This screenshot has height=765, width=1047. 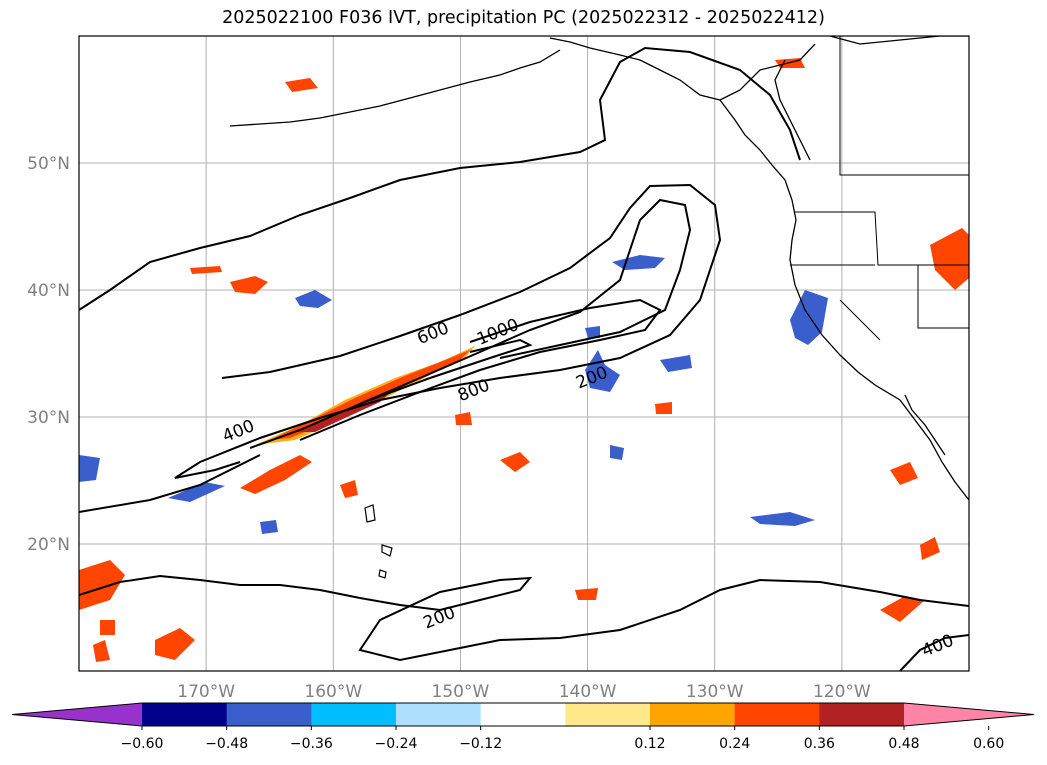 I want to click on lat-tick-label: 50°N, so click(x=48, y=164).